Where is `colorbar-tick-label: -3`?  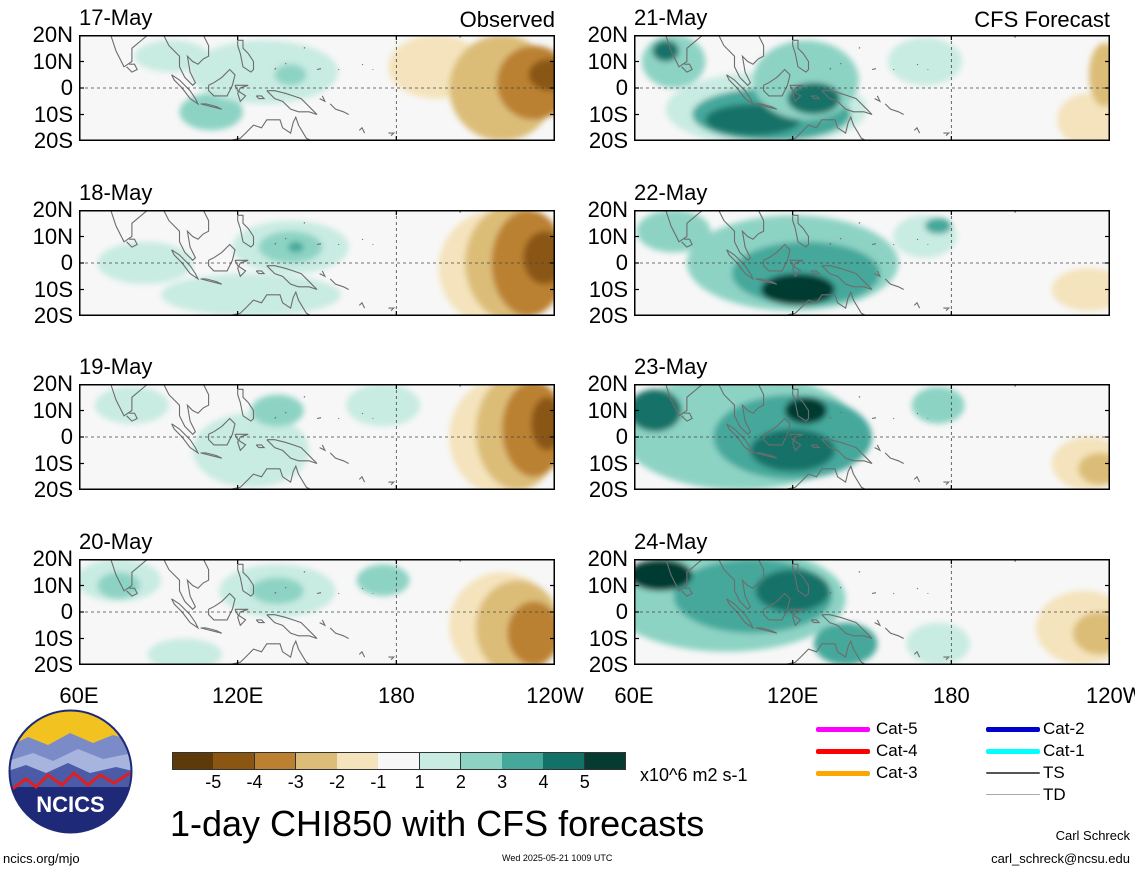
colorbar-tick-label: -3 is located at coordinates (295, 782).